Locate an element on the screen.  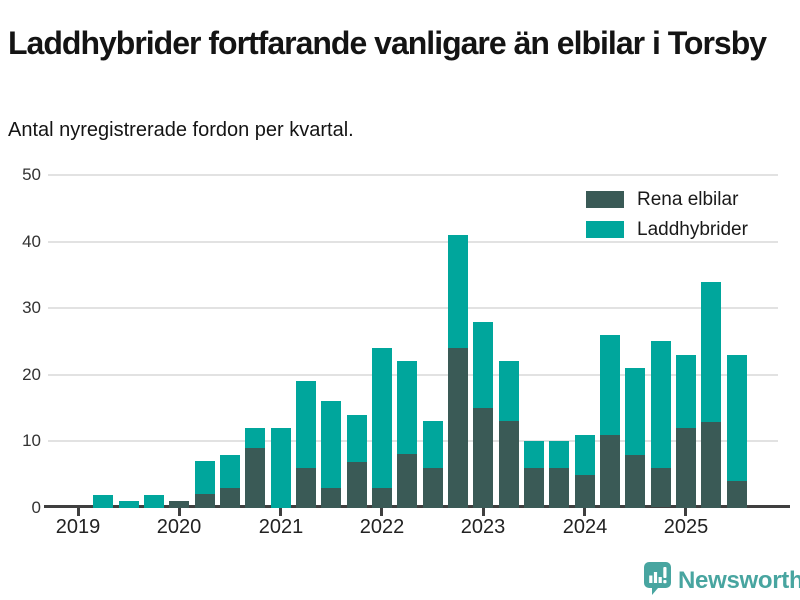
bar-2024-q4 is located at coordinates (661, 424).